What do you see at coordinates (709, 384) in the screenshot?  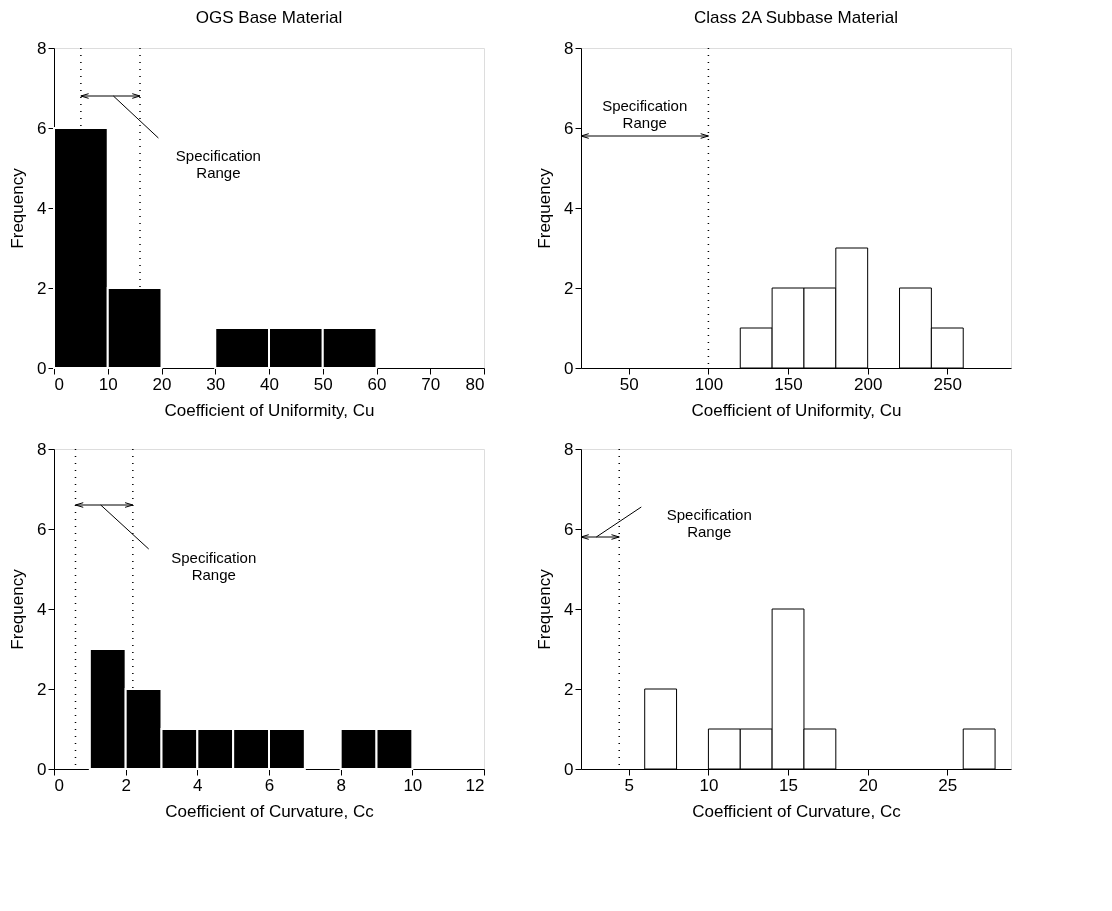 I see `x-tick-label: 100` at bounding box center [709, 384].